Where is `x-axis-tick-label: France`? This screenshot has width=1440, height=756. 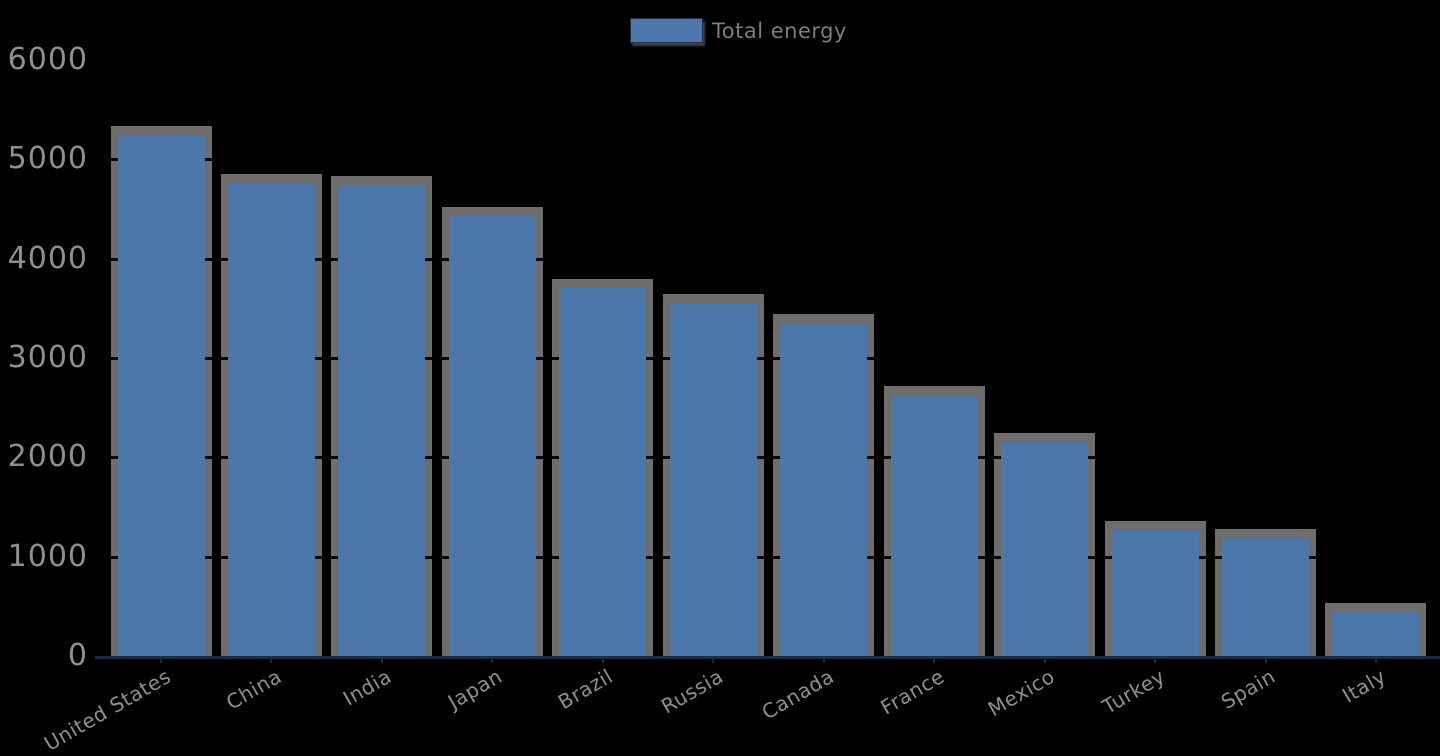
x-axis-tick-label: France is located at coordinates (912, 692).